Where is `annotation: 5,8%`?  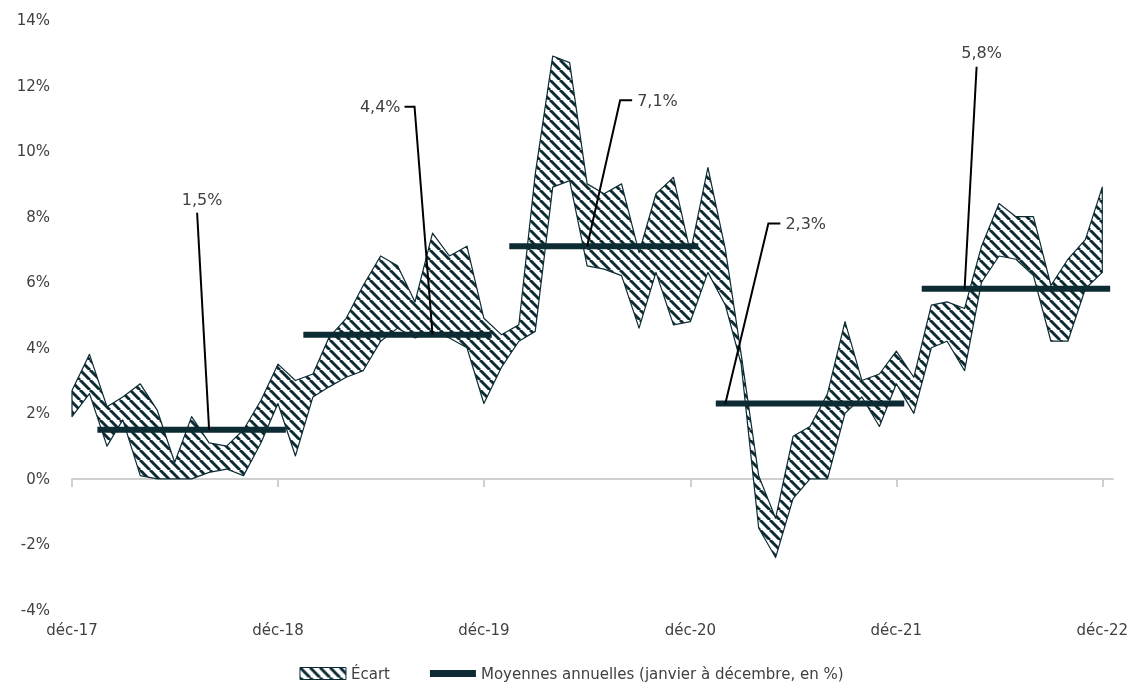 annotation: 5,8% is located at coordinates (981, 53).